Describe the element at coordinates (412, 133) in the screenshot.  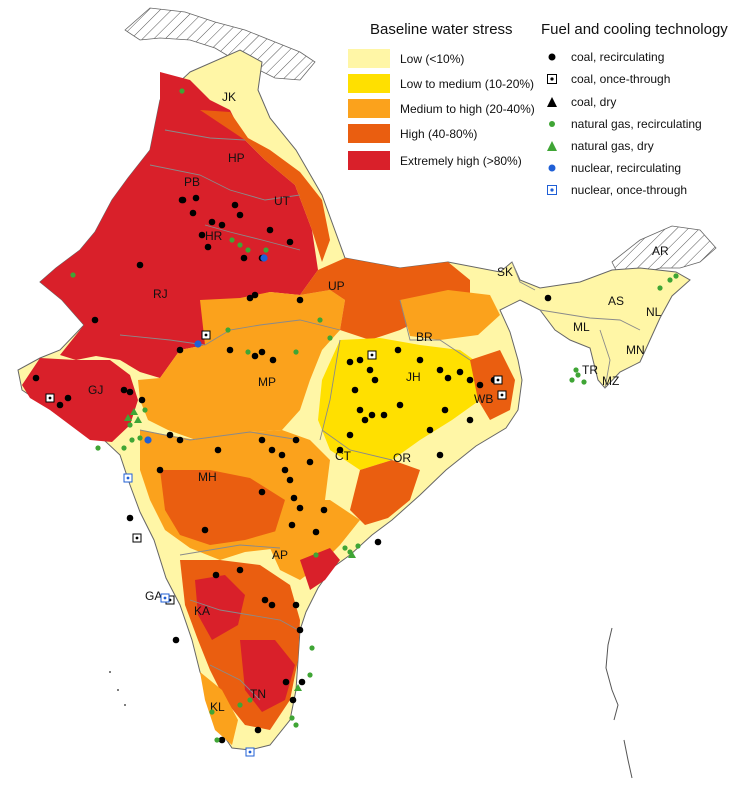
I see `water-legend-item-high: High (40-80%)` at that location.